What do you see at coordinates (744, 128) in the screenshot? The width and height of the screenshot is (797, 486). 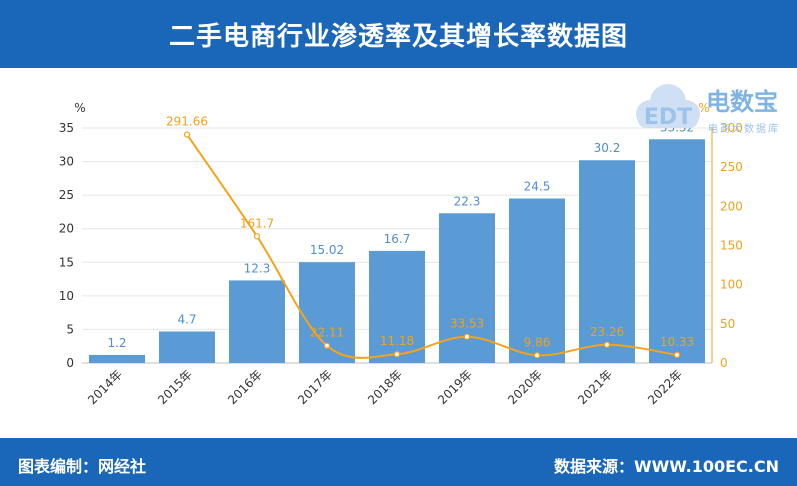 I see `logo-sub: 电商大数据库` at bounding box center [744, 128].